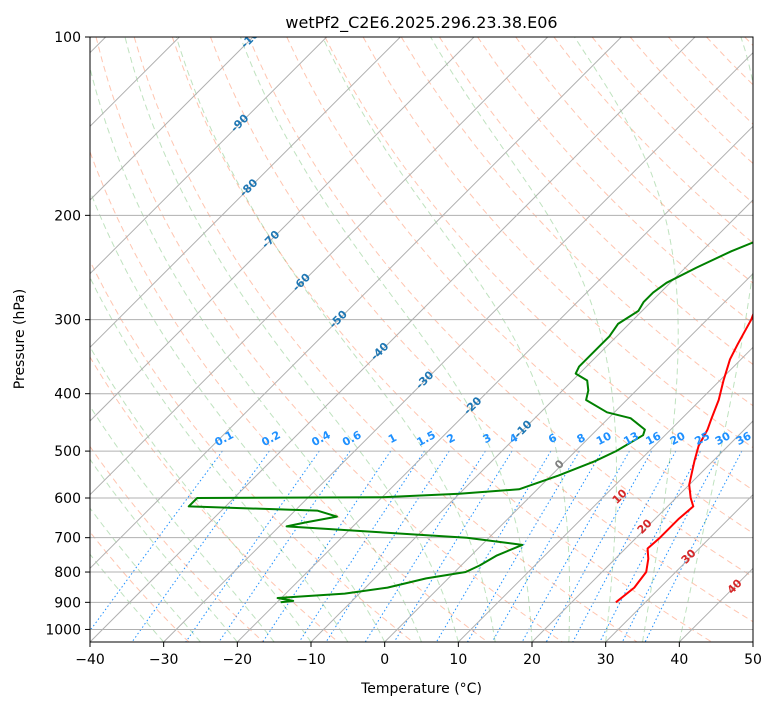  Describe the element at coordinates (679, 660) in the screenshot. I see `x-tick-label: 40` at that location.